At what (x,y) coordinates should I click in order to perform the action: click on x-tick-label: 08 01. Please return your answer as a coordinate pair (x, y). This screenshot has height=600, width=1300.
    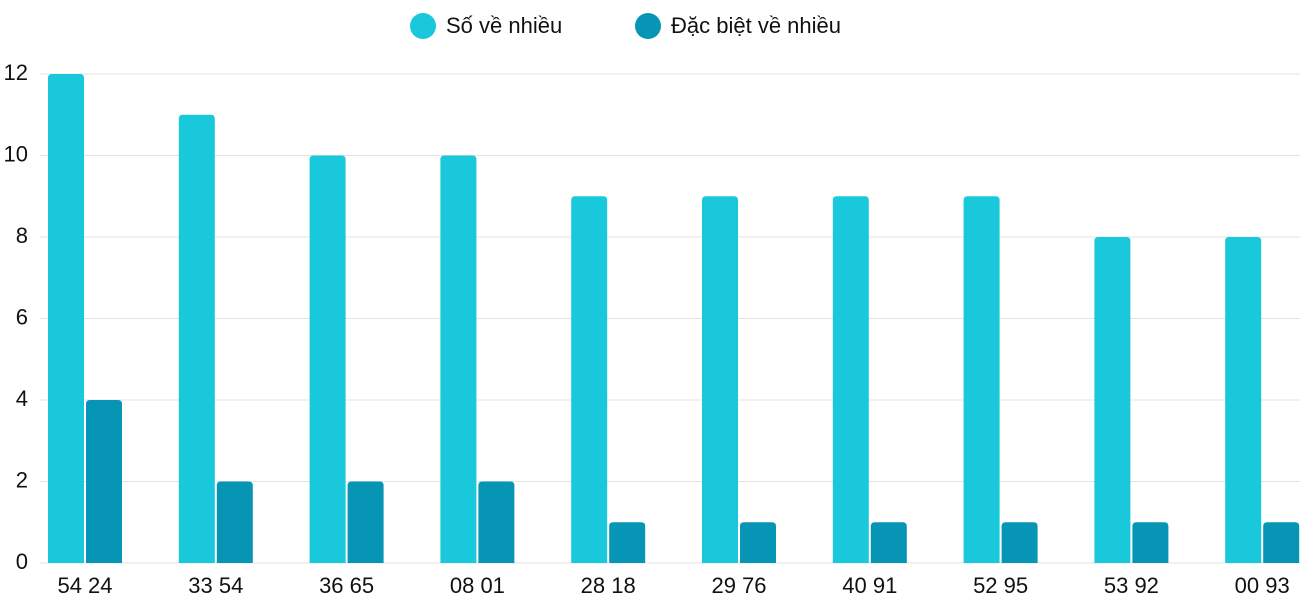
    Looking at the image, I should click on (477, 585).